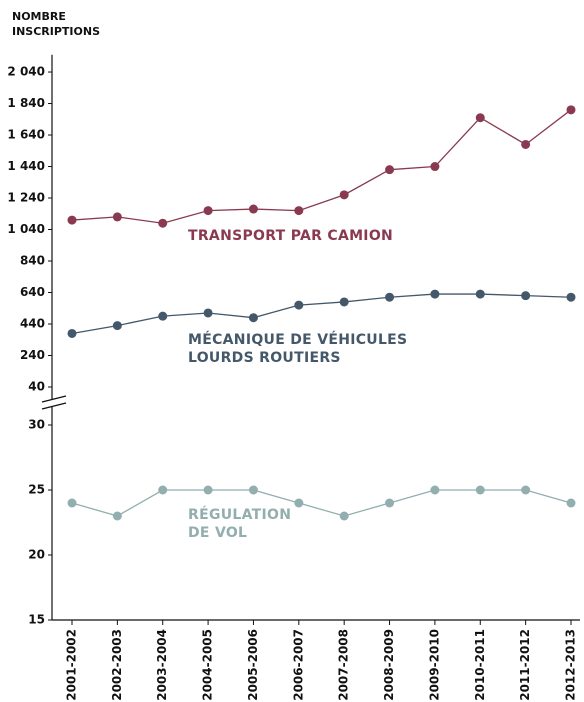  What do you see at coordinates (72, 665) in the screenshot?
I see `x-tick-label: 2001-2002` at bounding box center [72, 665].